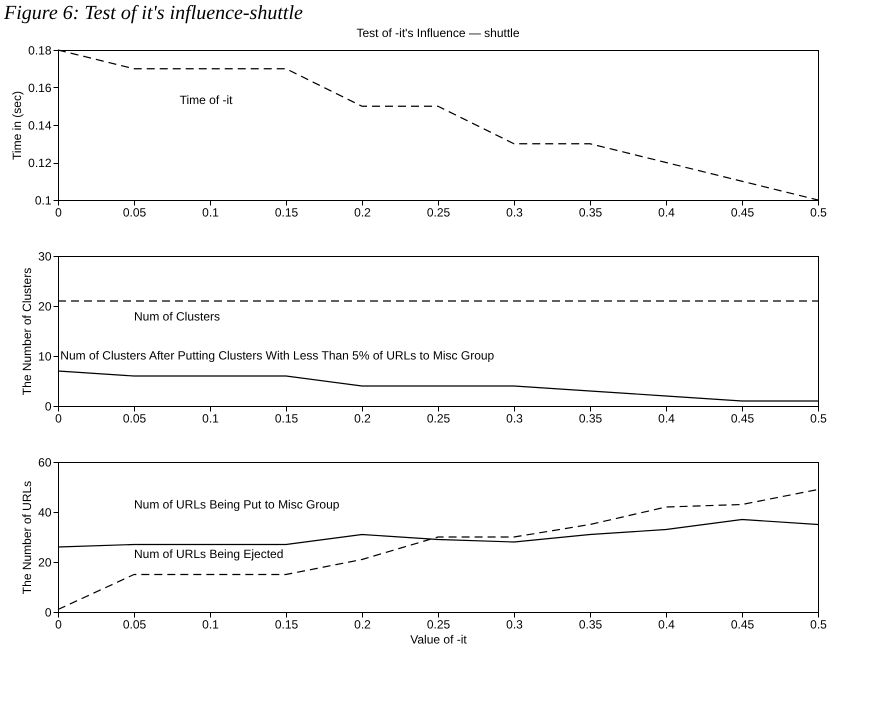 The width and height of the screenshot is (878, 712). What do you see at coordinates (40, 125) in the screenshot?
I see `y-tick-label: 0.14` at bounding box center [40, 125].